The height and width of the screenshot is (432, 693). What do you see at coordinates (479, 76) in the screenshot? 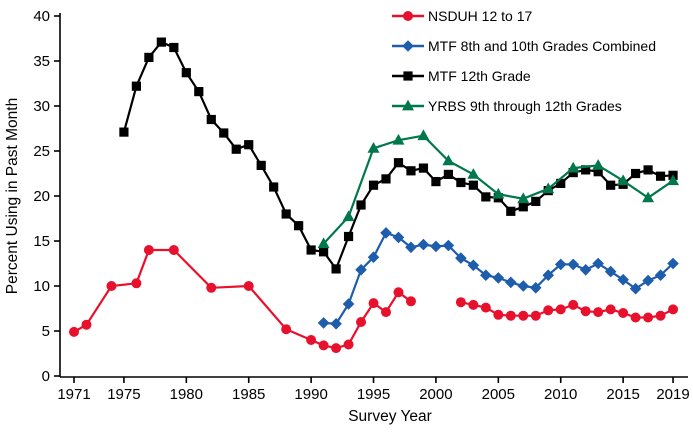
I see `legend-label: MTF 12th Grade` at bounding box center [479, 76].